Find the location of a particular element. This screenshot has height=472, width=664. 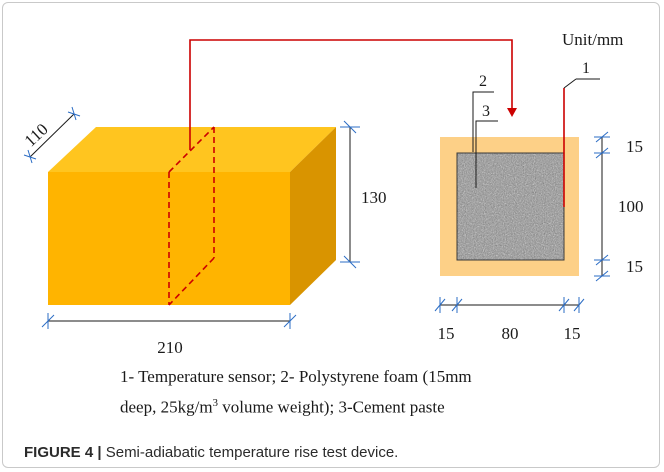

dim-core-label: 100 is located at coordinates (631, 206).